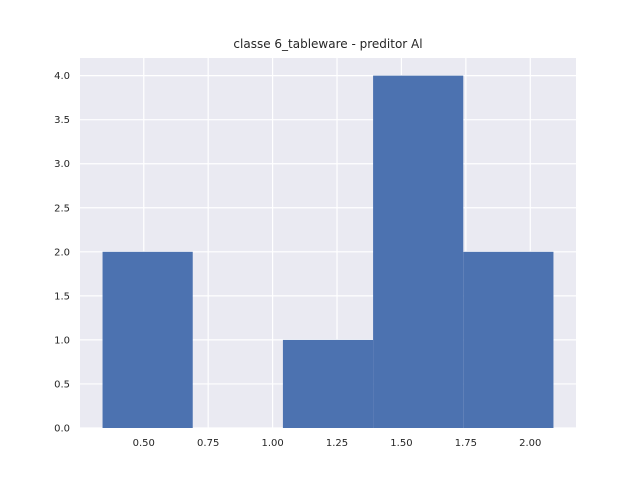  I want to click on y-tick-label: 1.0, so click(62, 340).